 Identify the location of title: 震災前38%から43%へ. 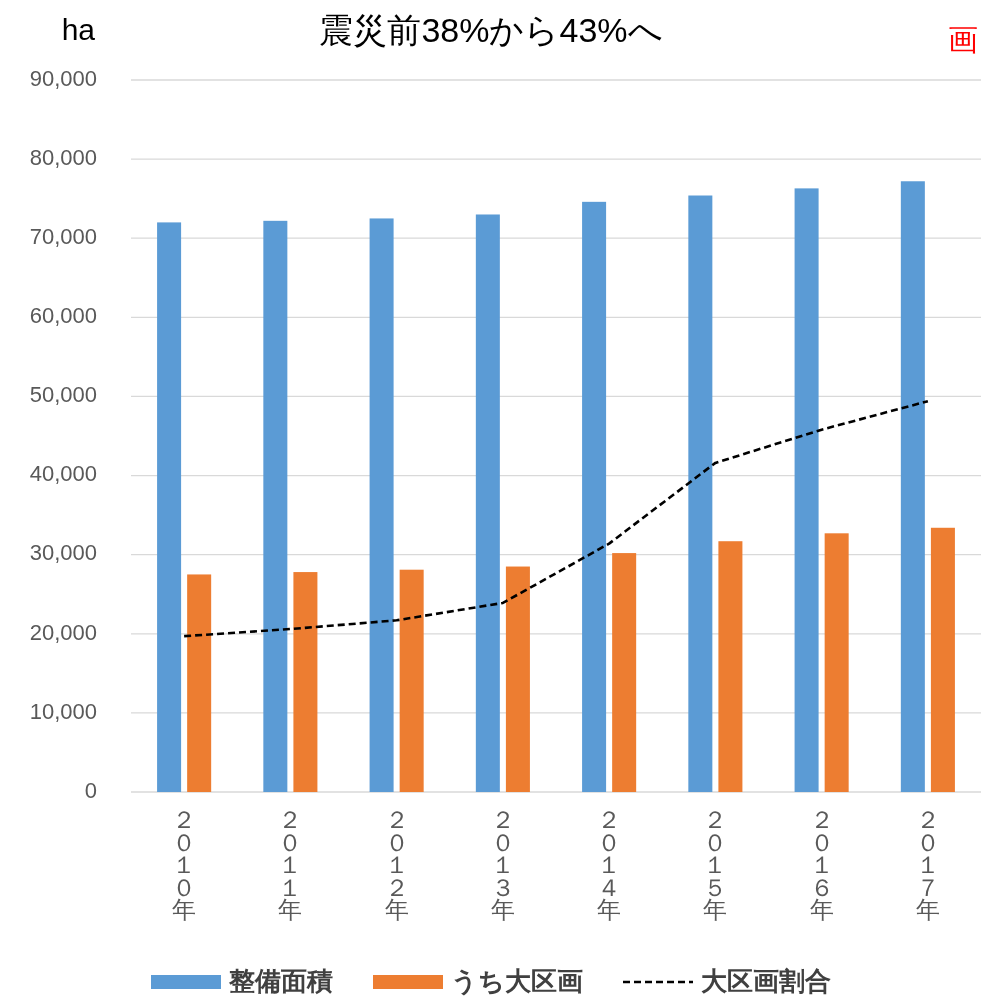
(491, 30).